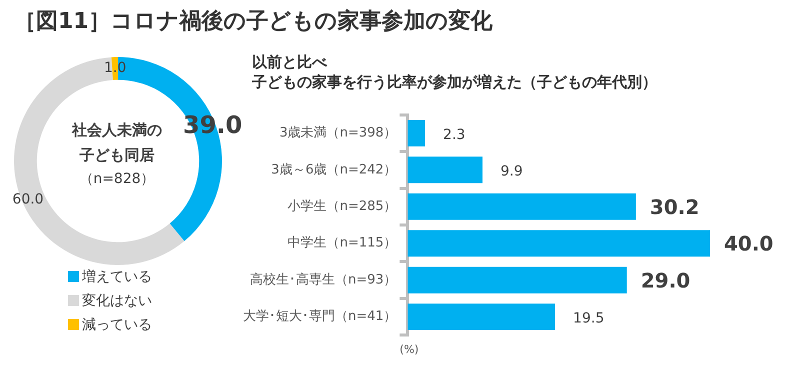 Image resolution: width=800 pixels, height=371 pixels. What do you see at coordinates (665, 280) in the screenshot?
I see `data-label: 29.0` at bounding box center [665, 280].